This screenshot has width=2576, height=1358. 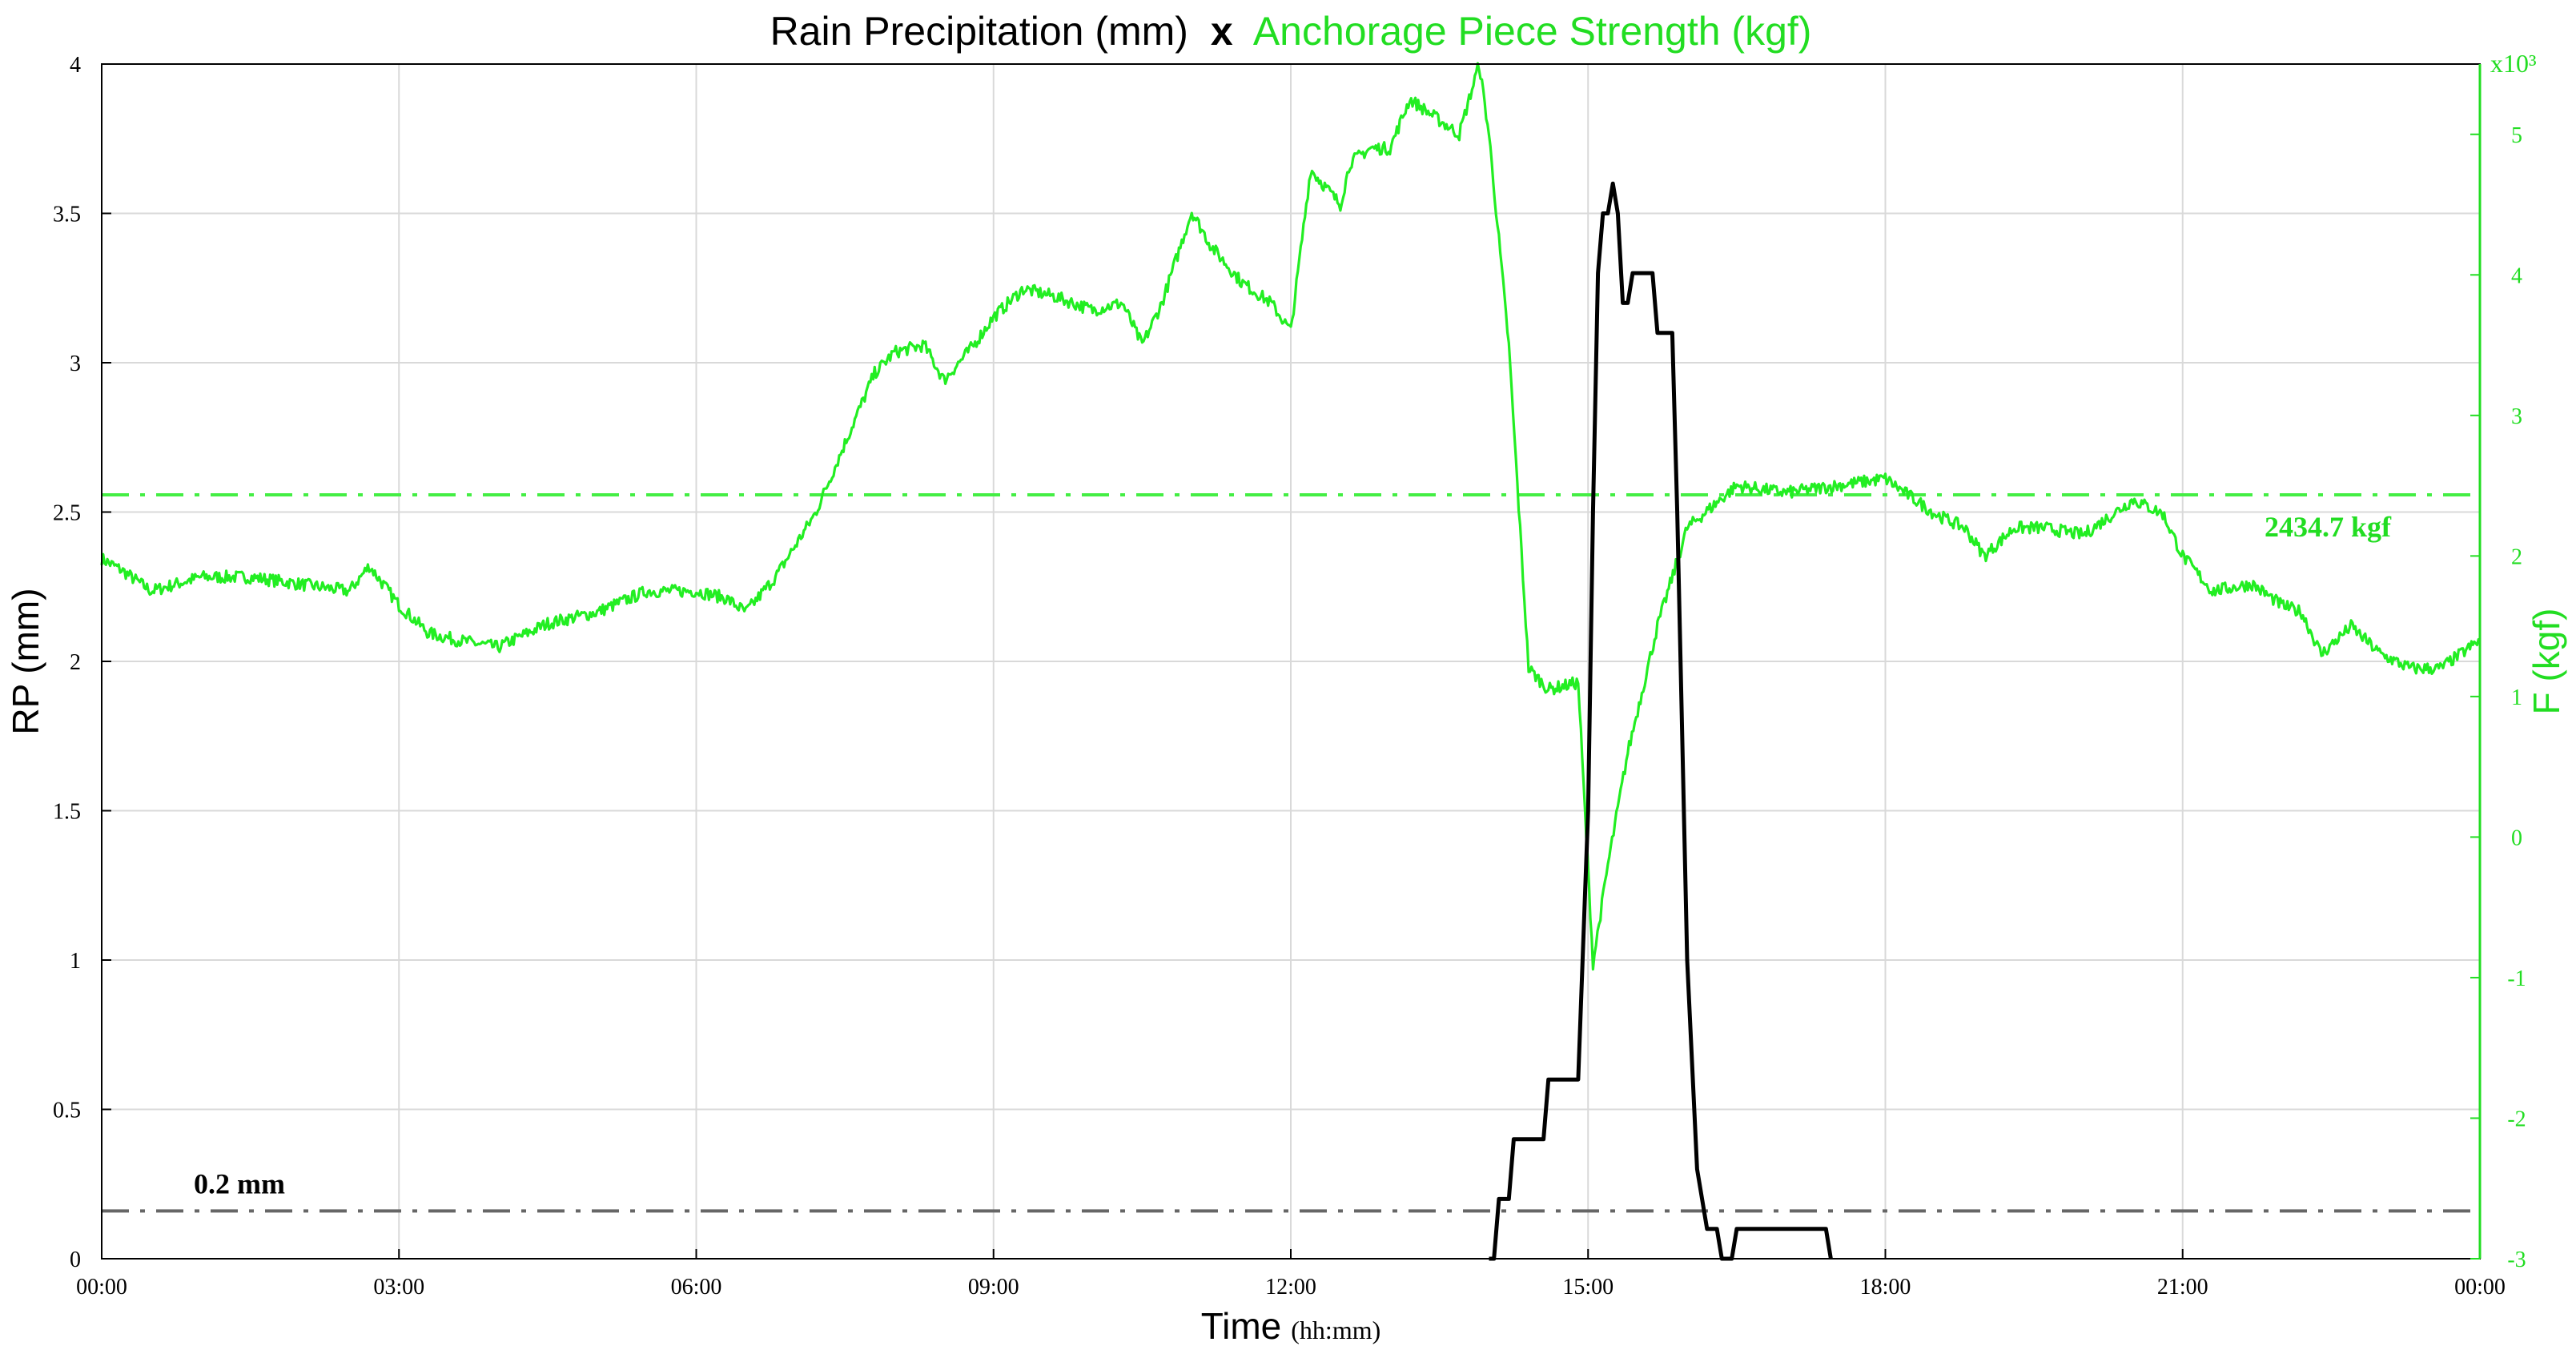 I want to click on y-left-tick-label: 4, so click(x=75, y=65).